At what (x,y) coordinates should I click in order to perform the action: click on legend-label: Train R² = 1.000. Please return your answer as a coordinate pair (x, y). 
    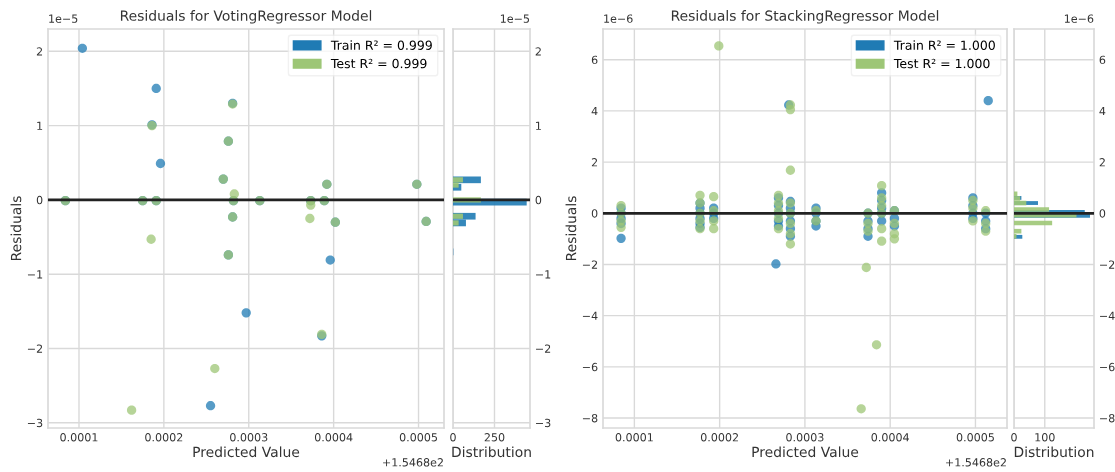
    Looking at the image, I should click on (944, 45).